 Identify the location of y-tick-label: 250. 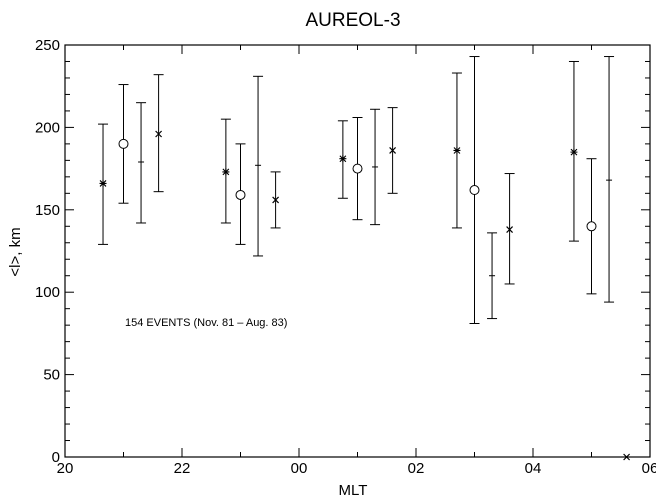
(47, 45).